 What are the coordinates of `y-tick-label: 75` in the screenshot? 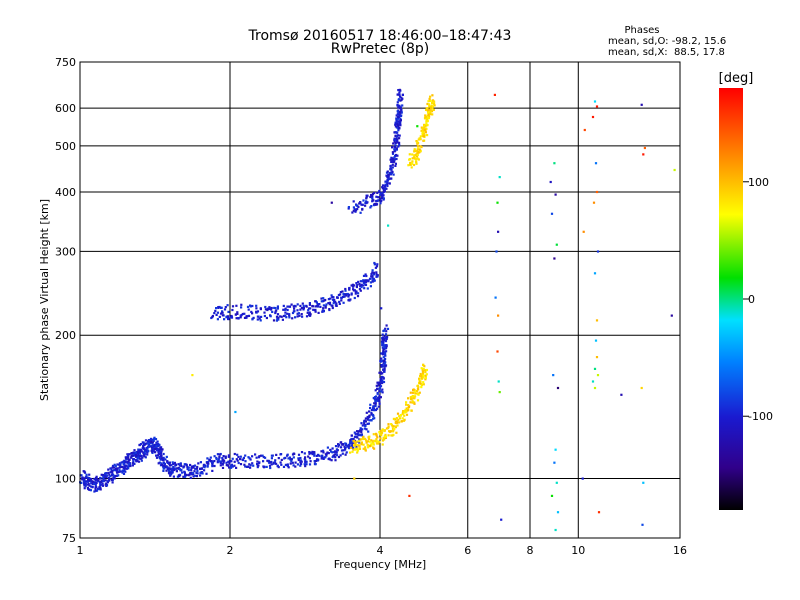 It's located at (69, 538).